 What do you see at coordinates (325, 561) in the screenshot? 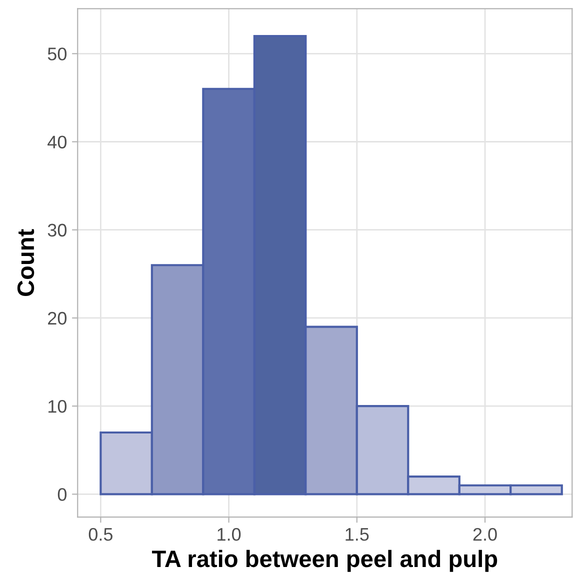
I see `x-axis-title: TA ratio between peel and pulp` at bounding box center [325, 561].